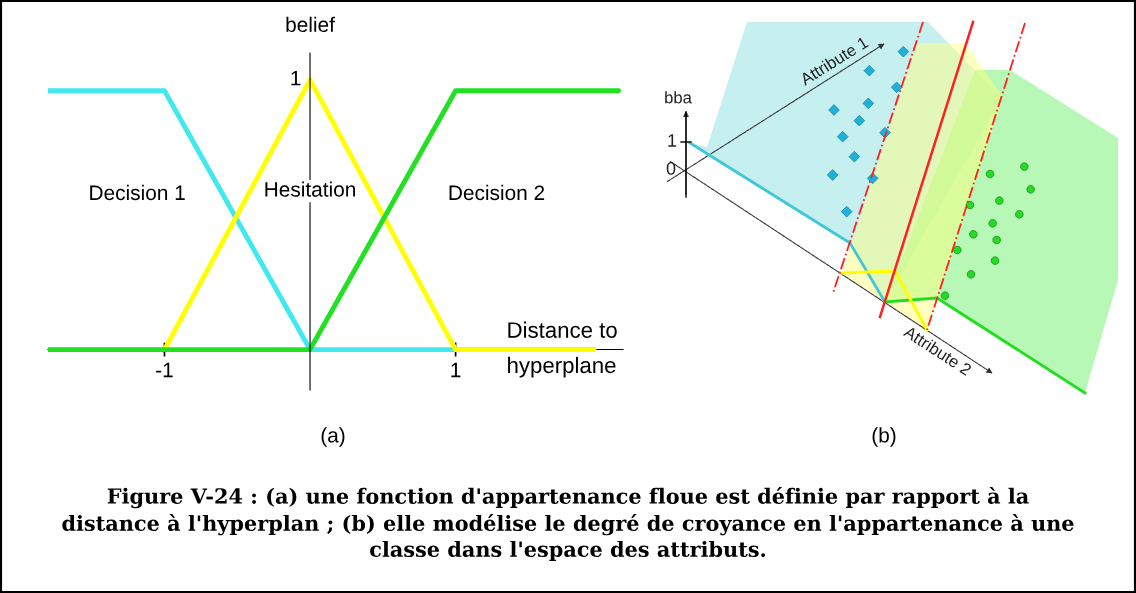 The width and height of the screenshot is (1136, 593). Describe the element at coordinates (678, 97) in the screenshot. I see `text: bba` at that location.